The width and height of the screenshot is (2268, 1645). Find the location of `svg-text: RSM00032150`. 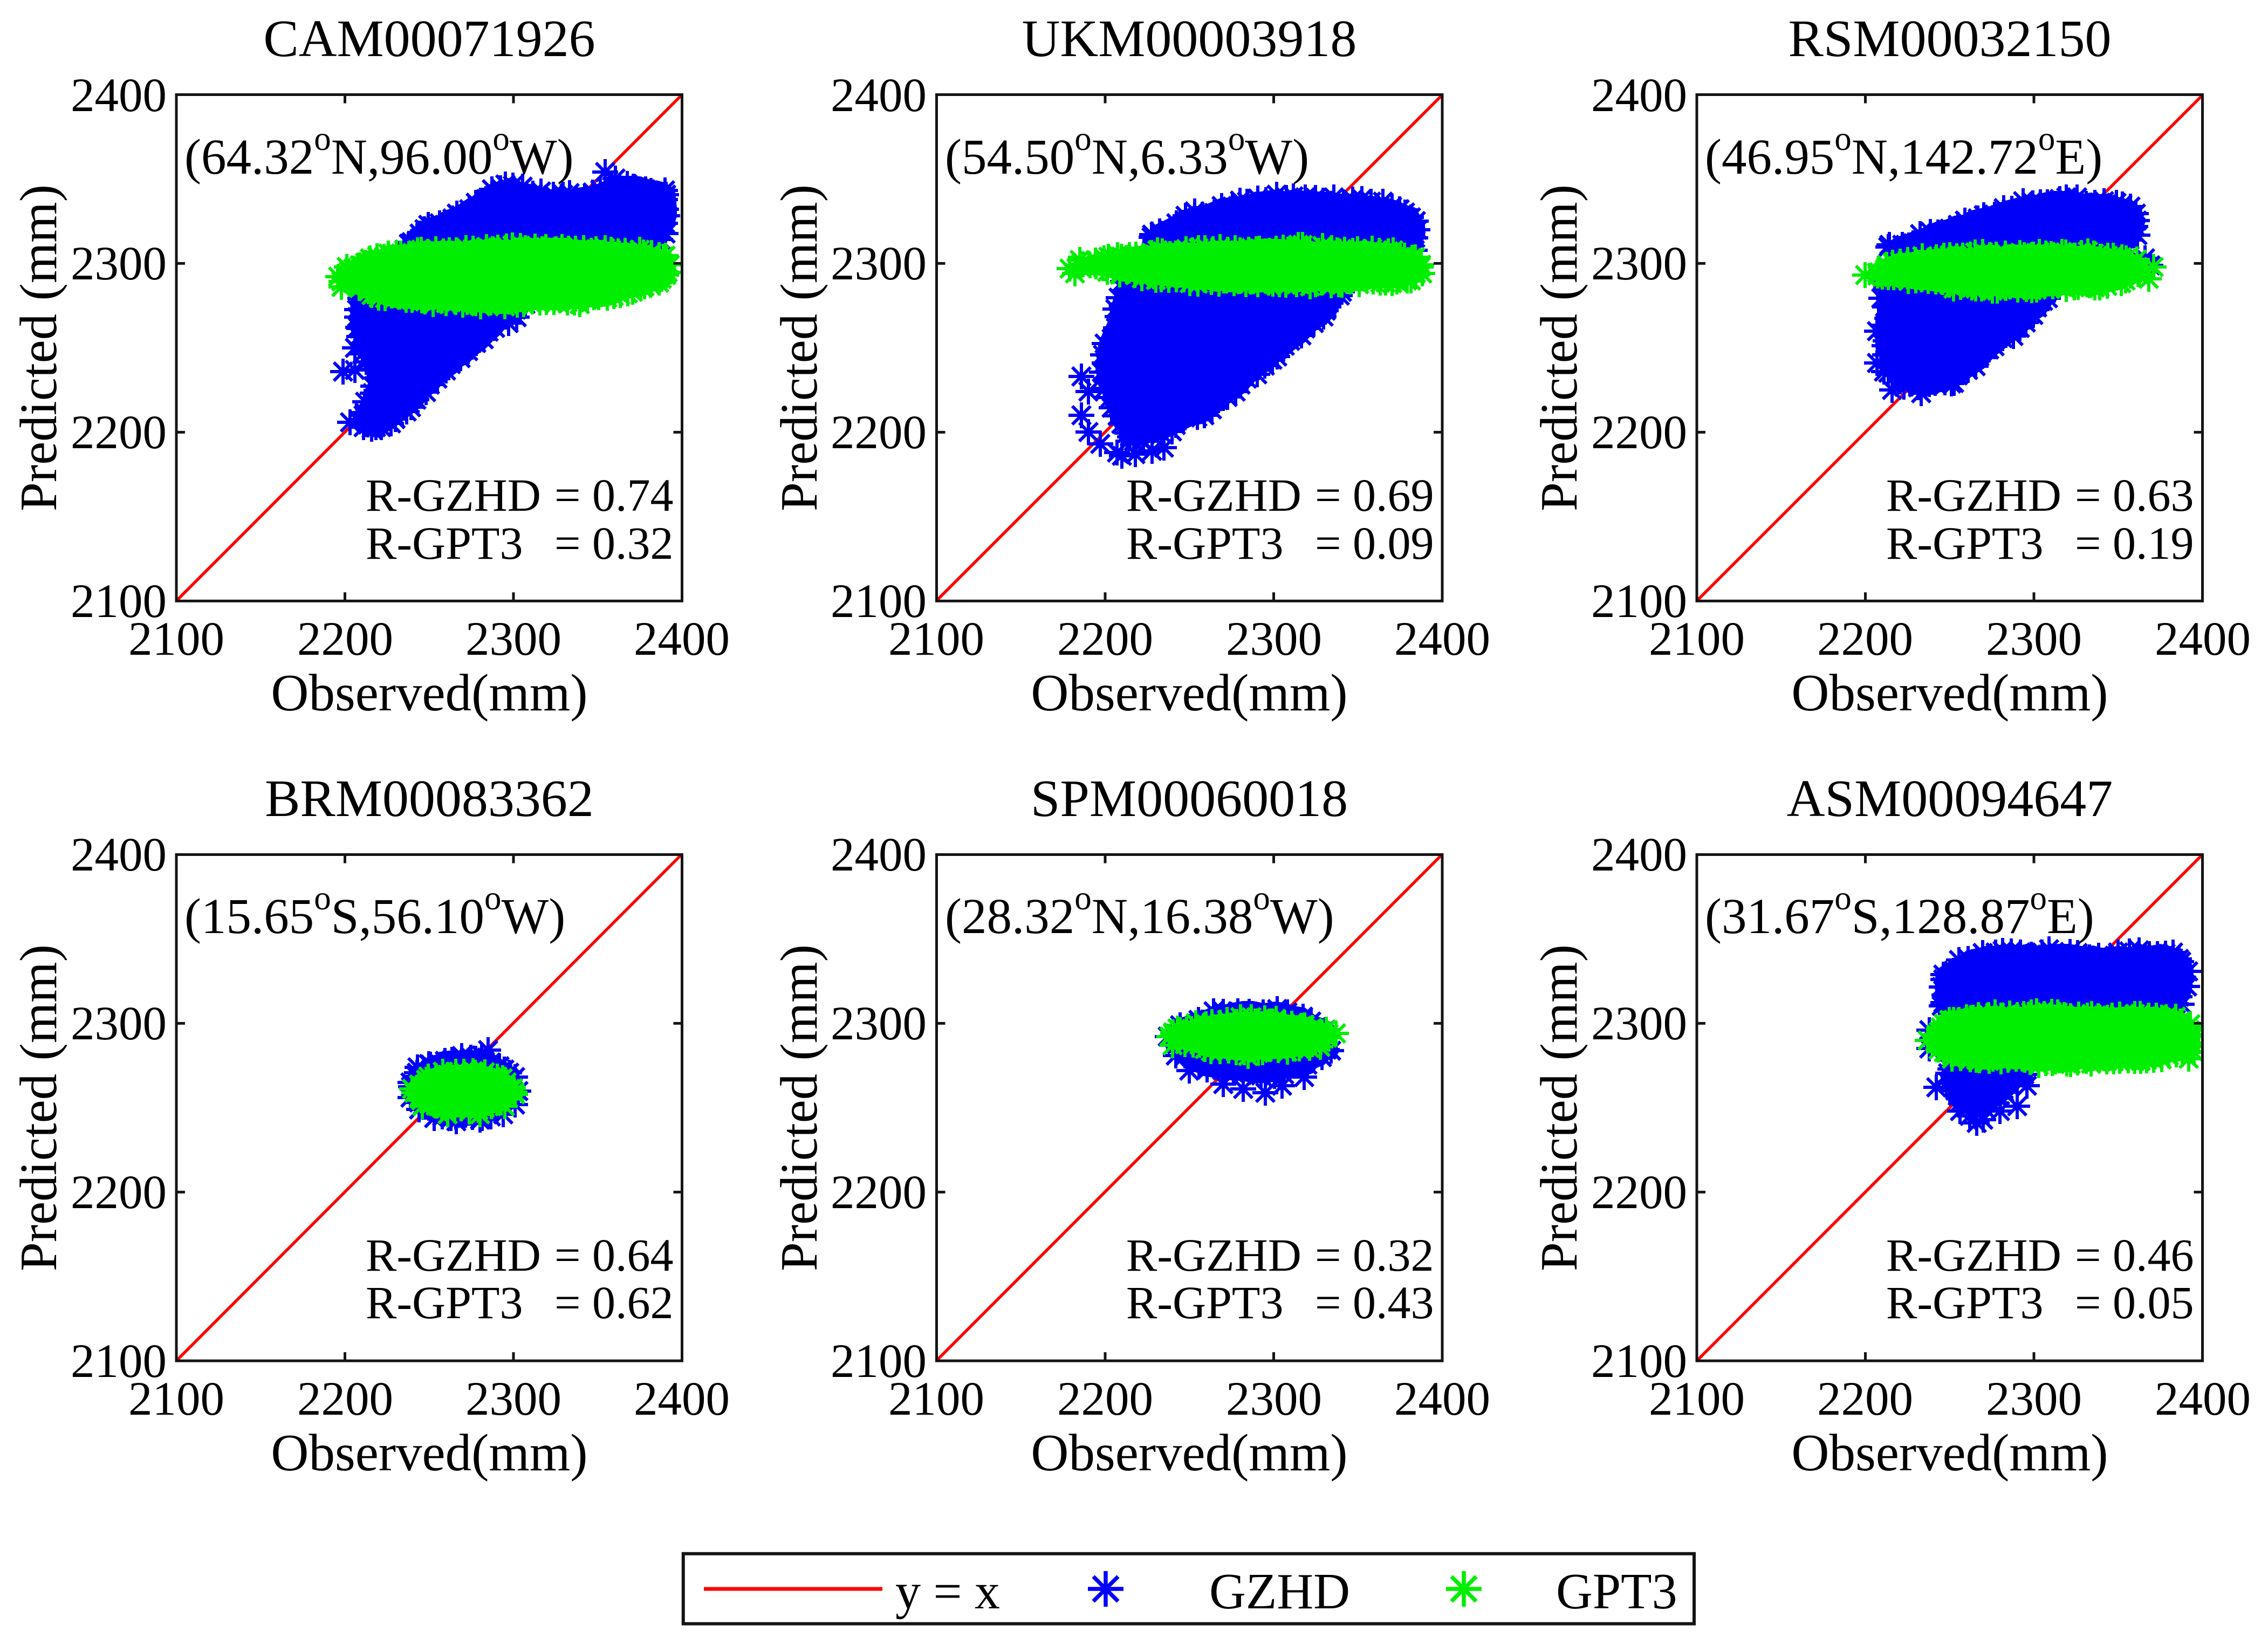

svg-text: RSM00032150 is located at coordinates (1949, 39).